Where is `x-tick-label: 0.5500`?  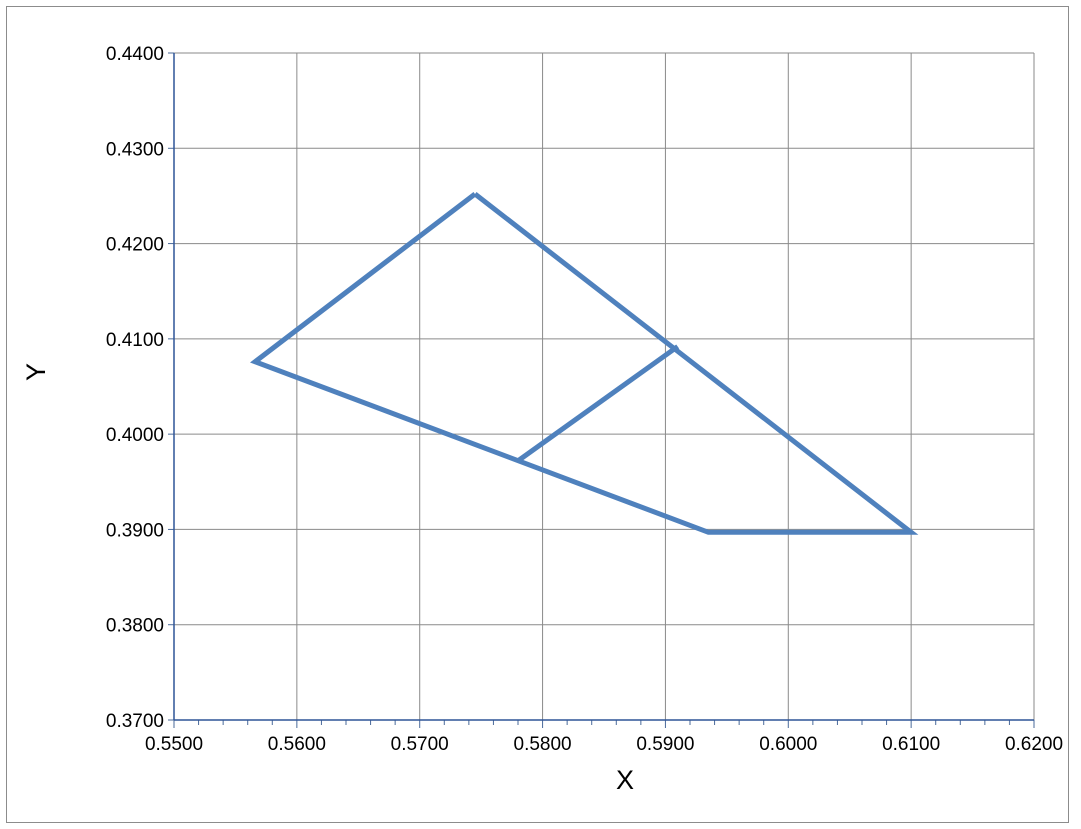 x-tick-label: 0.5500 is located at coordinates (174, 744).